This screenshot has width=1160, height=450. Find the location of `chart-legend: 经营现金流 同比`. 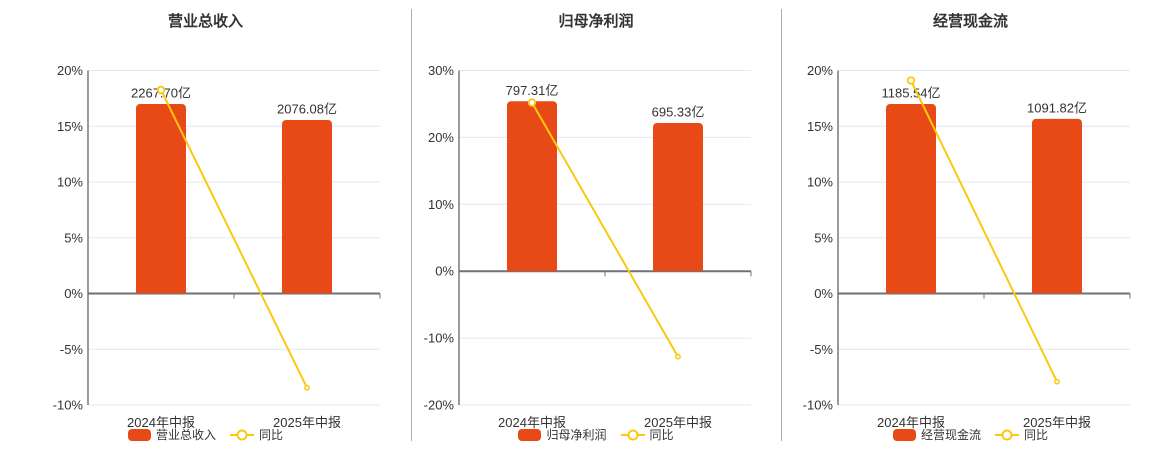

chart-legend: 经营现金流 同比 is located at coordinates (970, 435).